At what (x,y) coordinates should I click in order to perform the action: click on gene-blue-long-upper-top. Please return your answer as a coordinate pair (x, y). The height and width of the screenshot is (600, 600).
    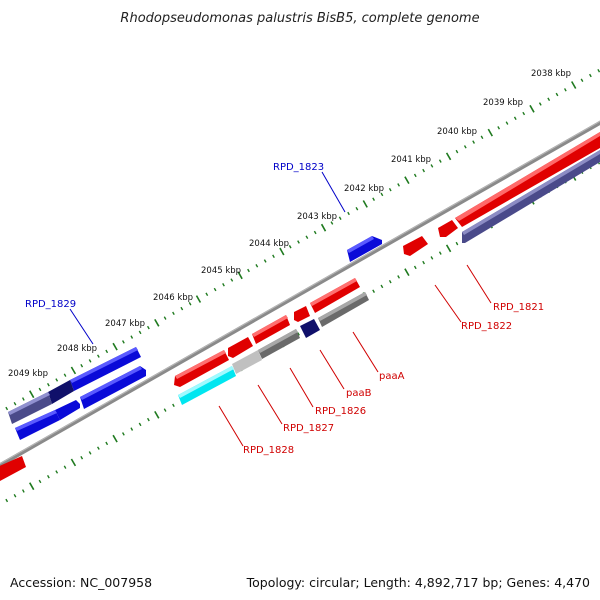
    Looking at the image, I should click on (104, 365).